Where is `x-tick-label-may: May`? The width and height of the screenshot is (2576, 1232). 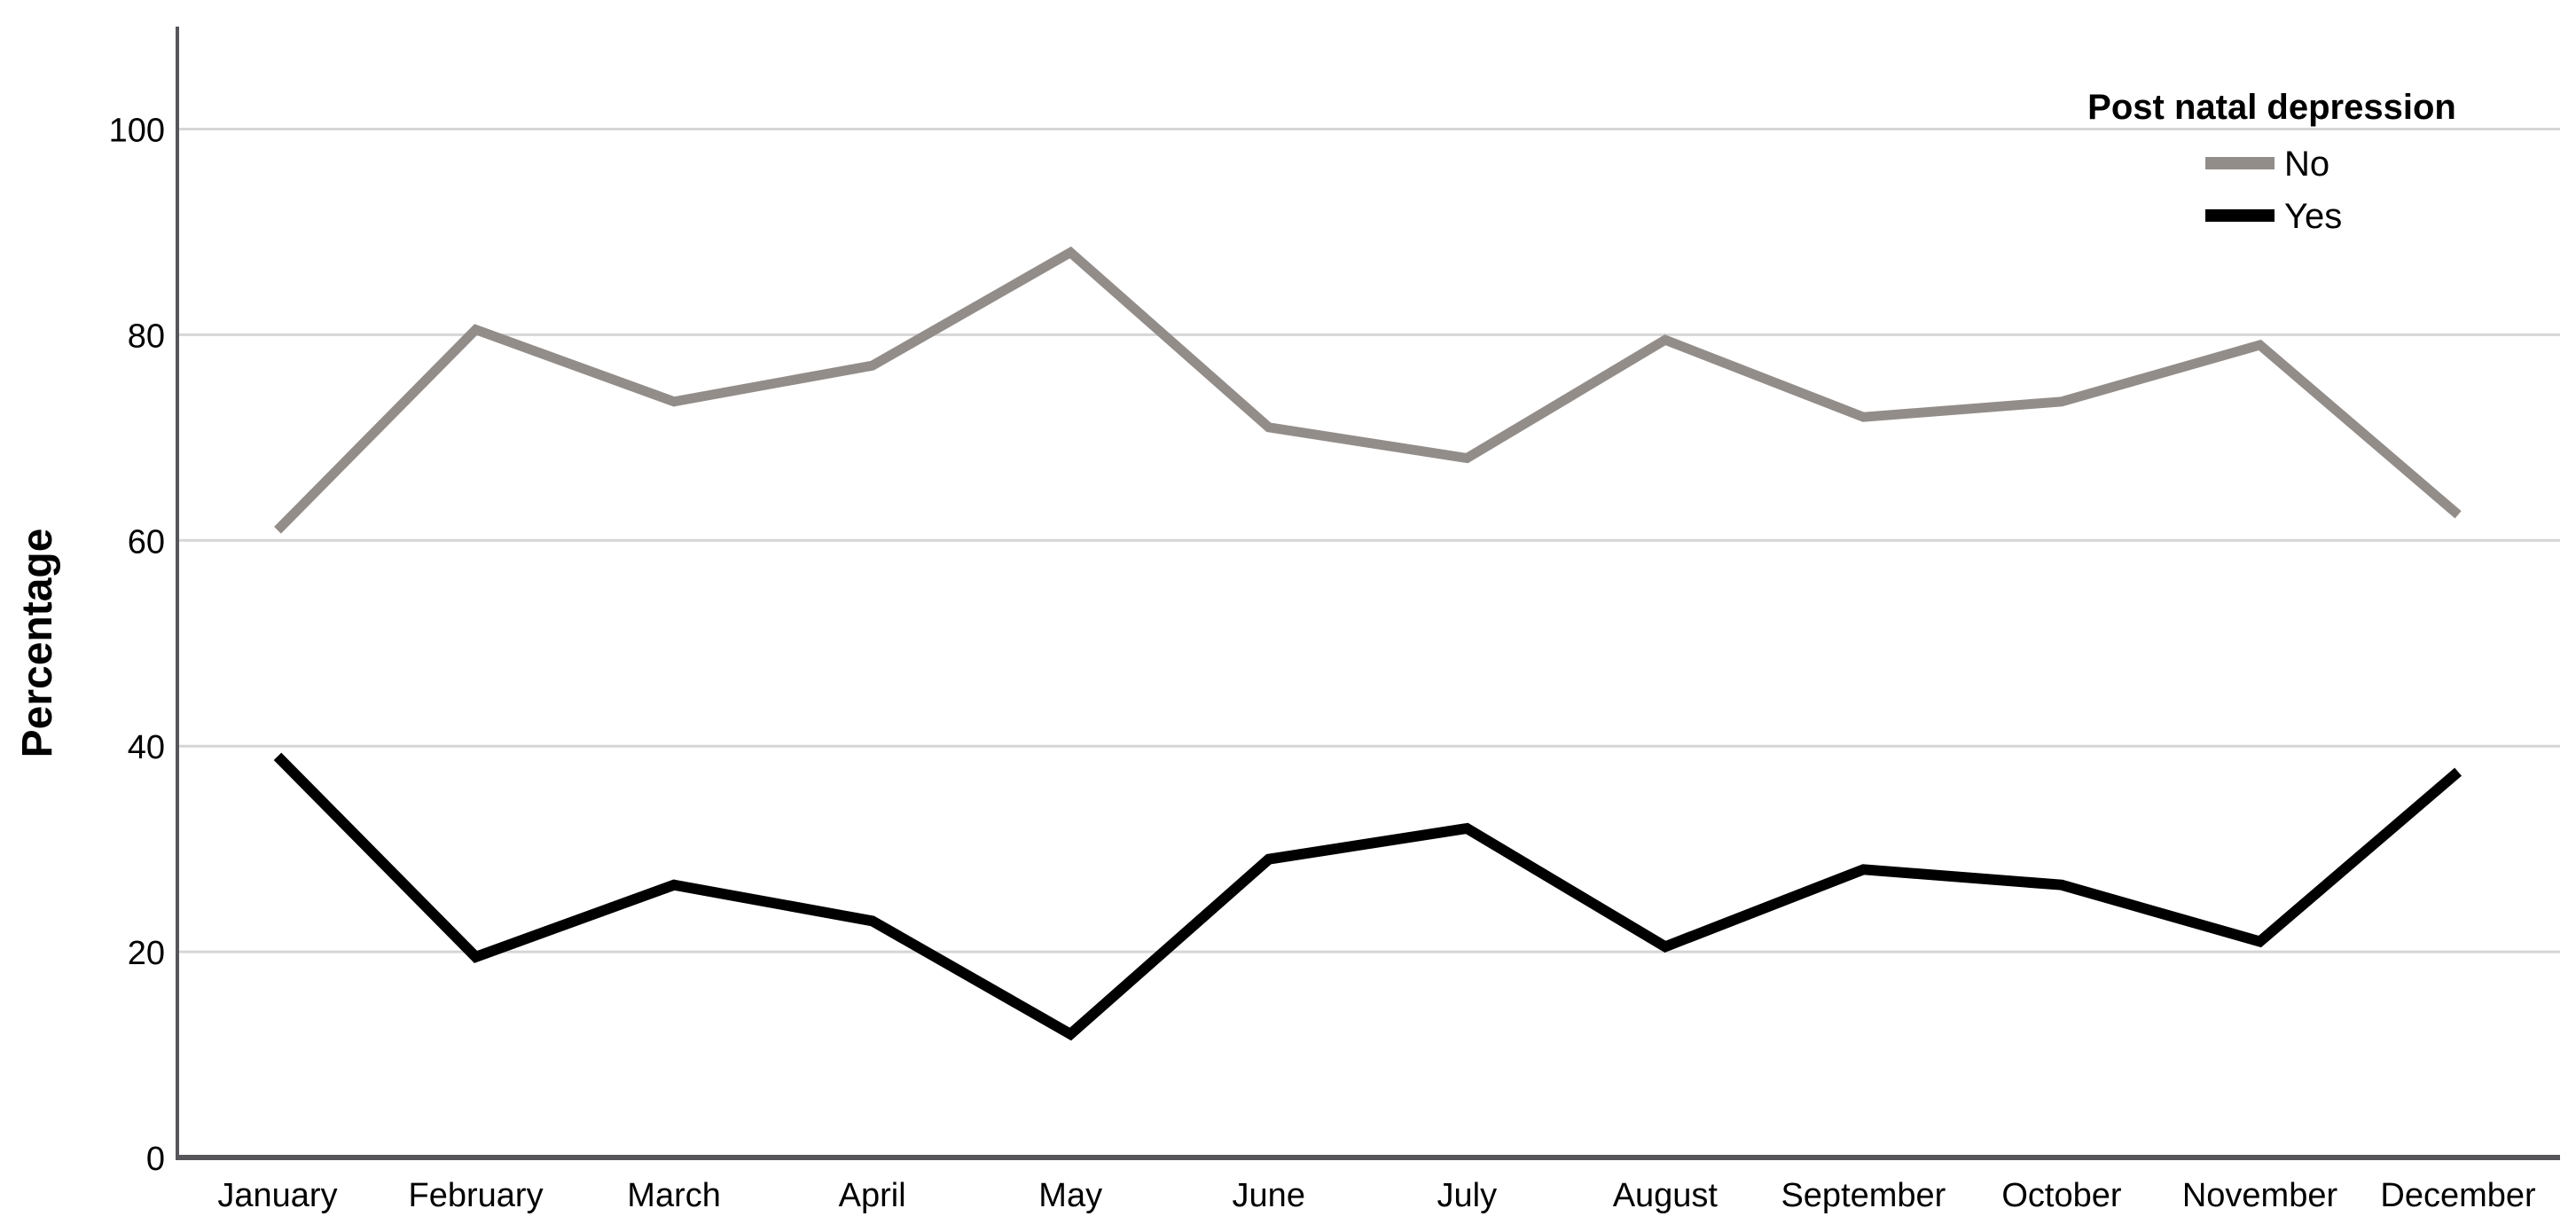
x-tick-label-may: May is located at coordinates (1070, 1195).